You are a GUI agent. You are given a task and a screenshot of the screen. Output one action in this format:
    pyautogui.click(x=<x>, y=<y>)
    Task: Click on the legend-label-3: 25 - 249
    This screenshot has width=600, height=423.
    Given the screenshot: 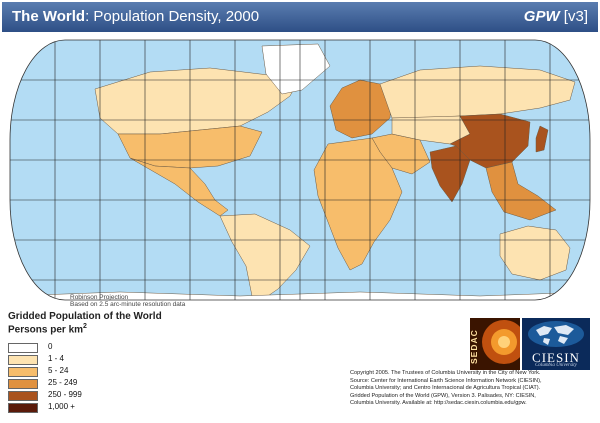 What is the action you would take?
    pyautogui.click(x=63, y=382)
    